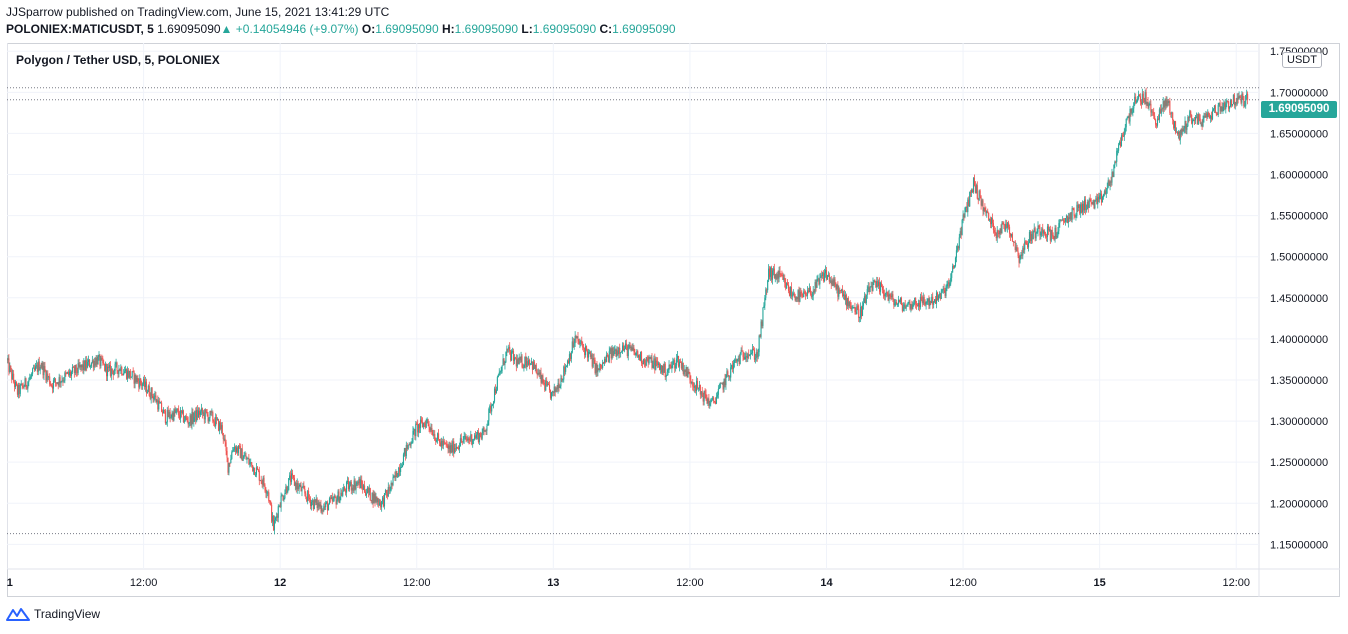  Describe the element at coordinates (1302, 60) in the screenshot. I see `currency-badge: USDT` at that location.